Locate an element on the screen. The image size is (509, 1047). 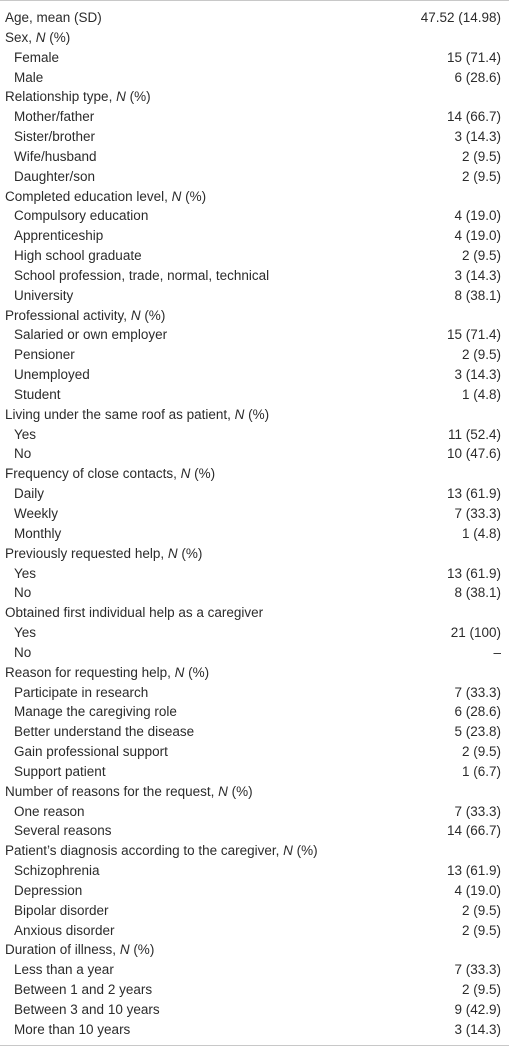
value-cell: 14 (66.7) is located at coordinates (473, 117).